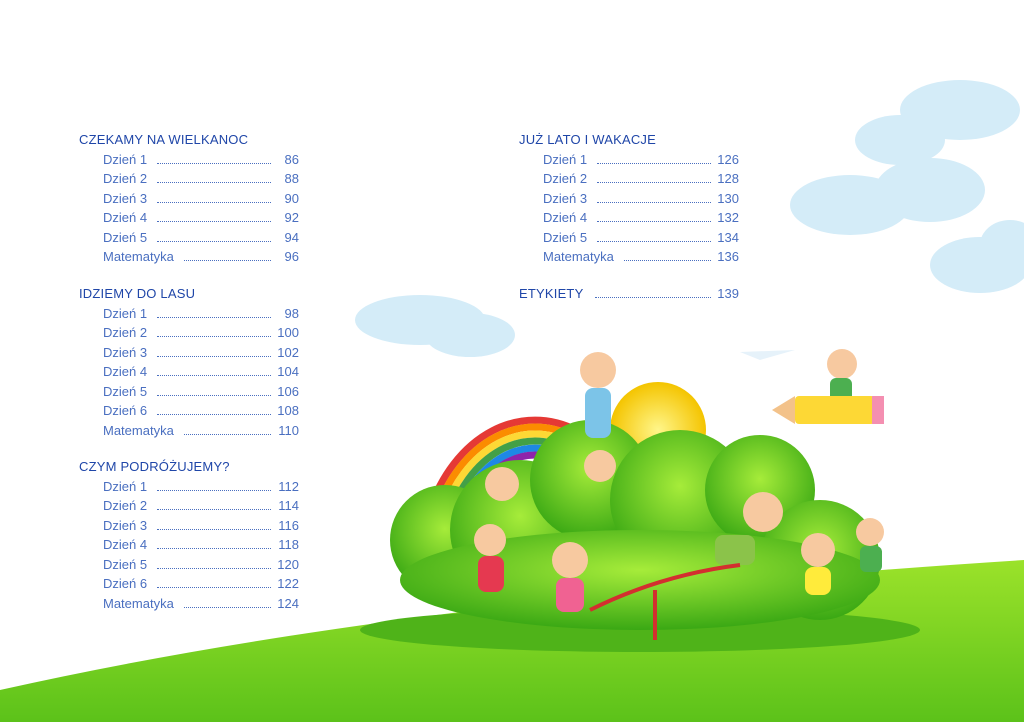  What do you see at coordinates (551, 293) in the screenshot?
I see `section-title: ETYKIETY` at bounding box center [551, 293].